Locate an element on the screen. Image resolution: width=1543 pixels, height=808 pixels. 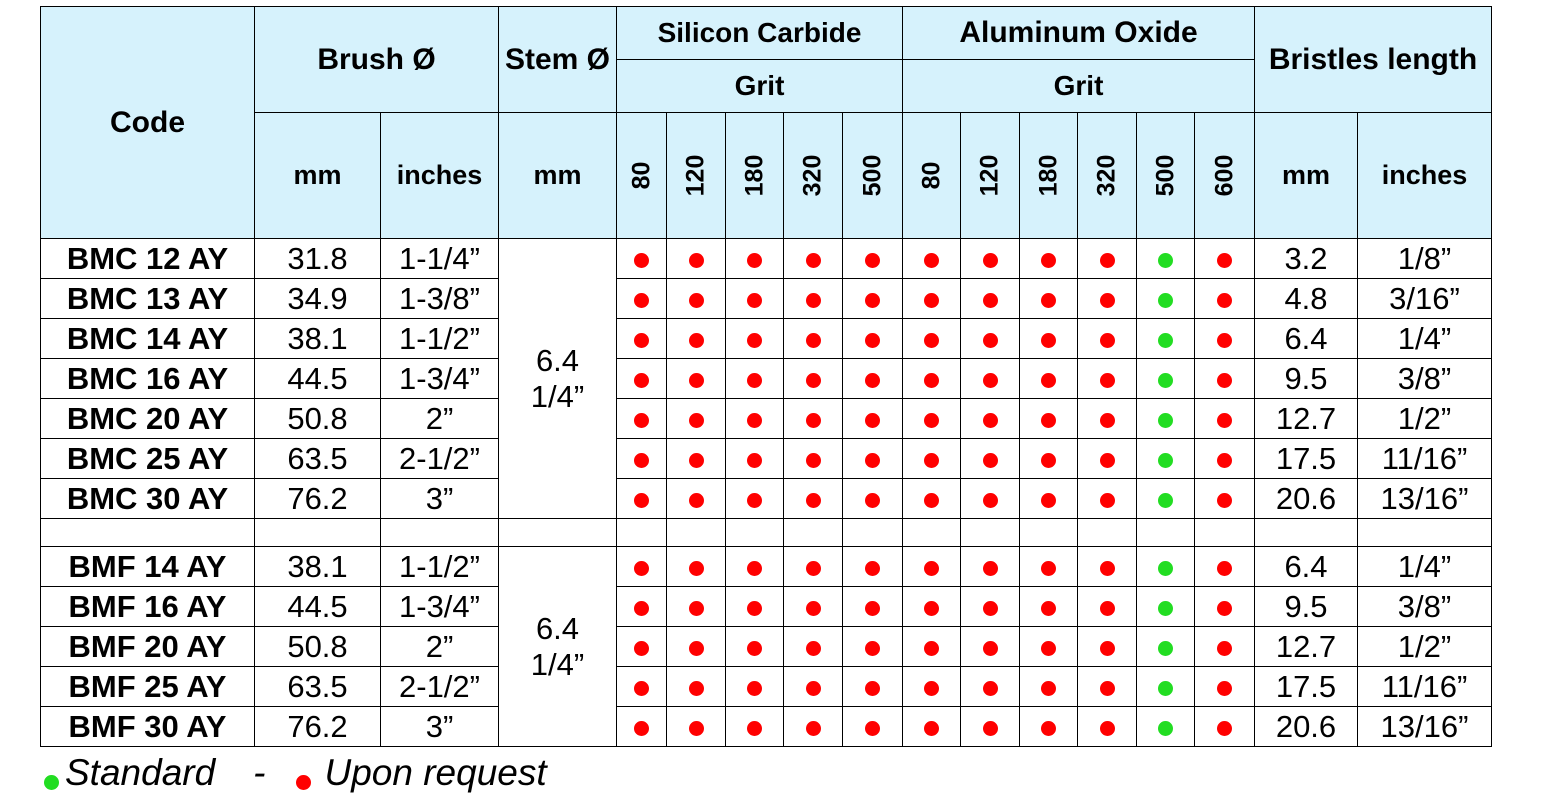
grit-label: 320 is located at coordinates (812, 175).